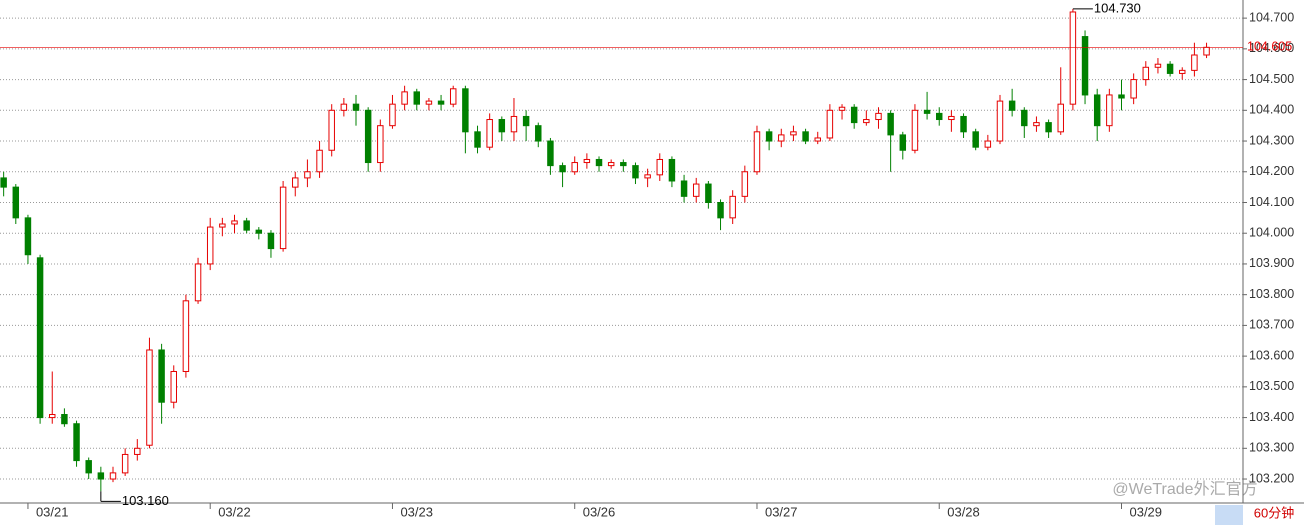 This screenshot has width=1304, height=525. Describe the element at coordinates (1271, 294) in the screenshot. I see `y-tick-label: 103.800` at that location.